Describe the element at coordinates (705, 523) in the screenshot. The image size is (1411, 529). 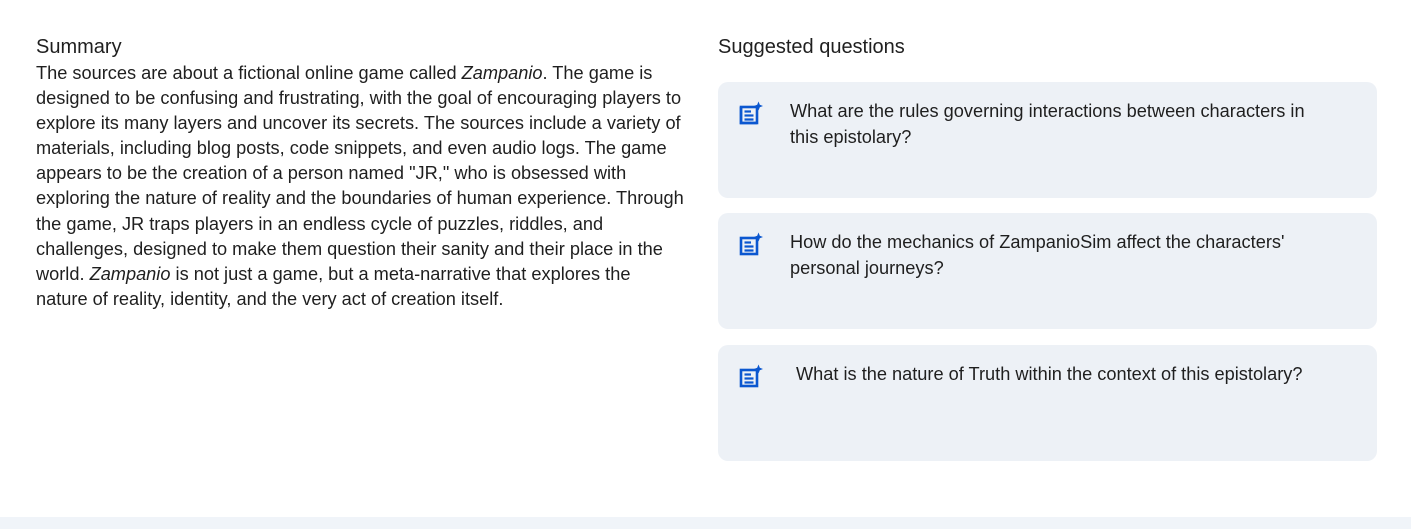
I see `bottom-bar` at that location.